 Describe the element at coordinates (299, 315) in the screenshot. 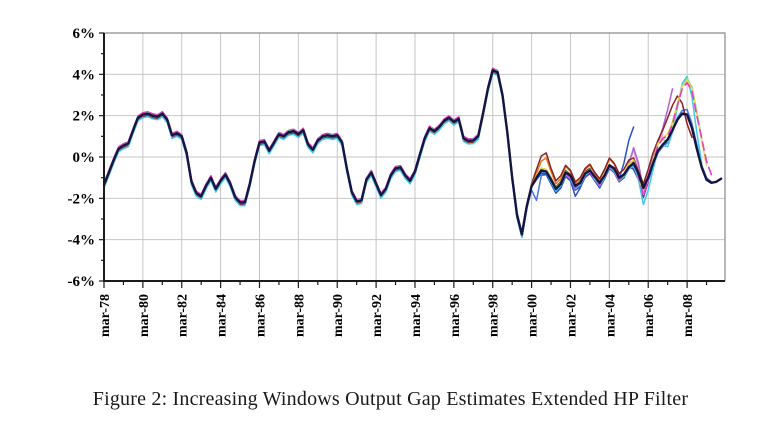

I see `x-axis-label: mar-88` at that location.